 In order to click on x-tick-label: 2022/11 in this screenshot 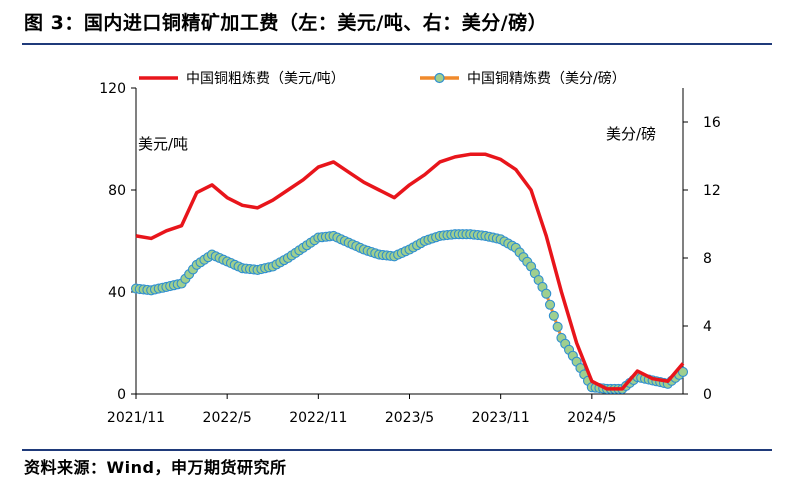, I will do `click(318, 418)`.